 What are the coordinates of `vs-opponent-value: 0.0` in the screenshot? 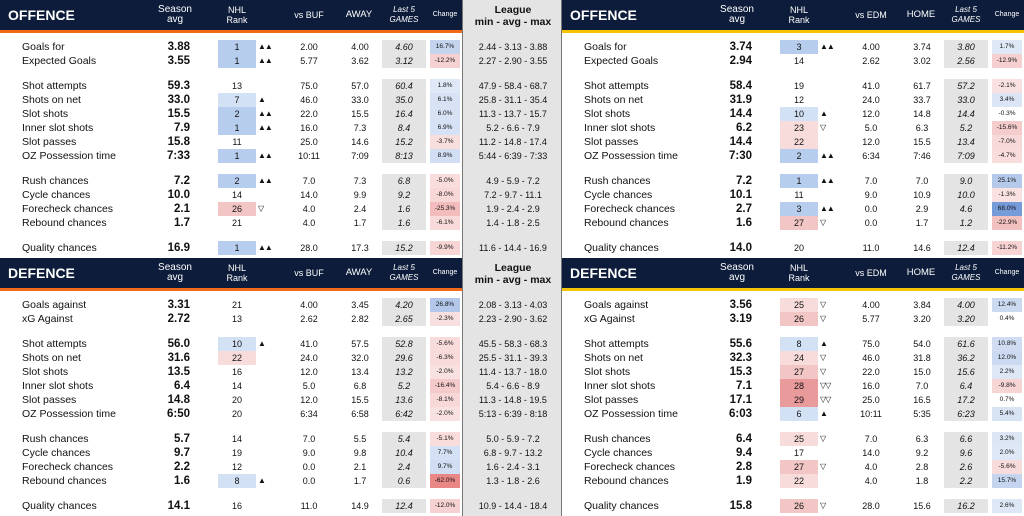 It's located at (871, 209).